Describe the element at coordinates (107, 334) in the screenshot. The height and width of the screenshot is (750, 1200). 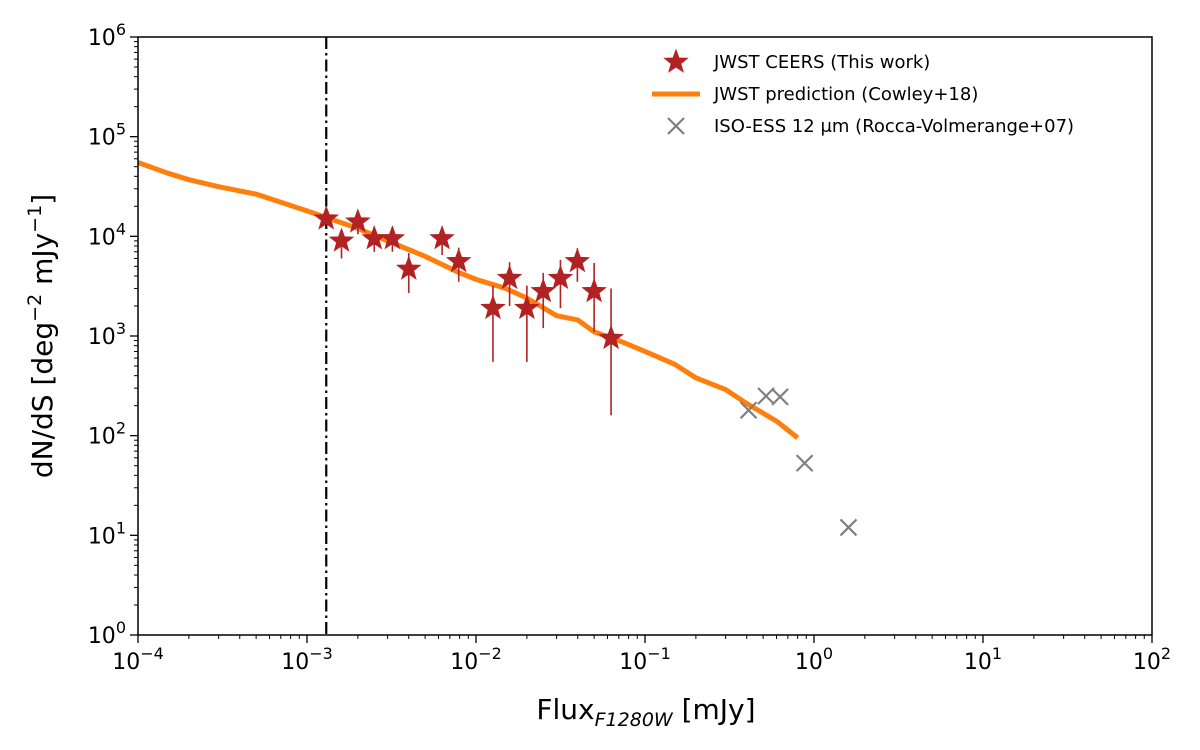
I see `y-tick-label: 10³` at that location.